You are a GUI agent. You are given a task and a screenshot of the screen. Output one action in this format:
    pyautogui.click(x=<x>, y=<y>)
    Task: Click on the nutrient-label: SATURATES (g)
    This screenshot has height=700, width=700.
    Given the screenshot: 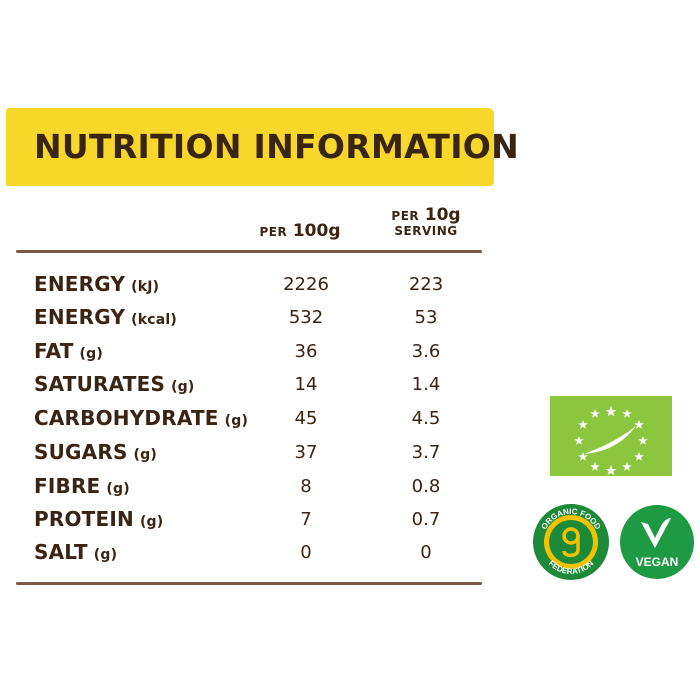 What is the action you would take?
    pyautogui.click(x=114, y=384)
    